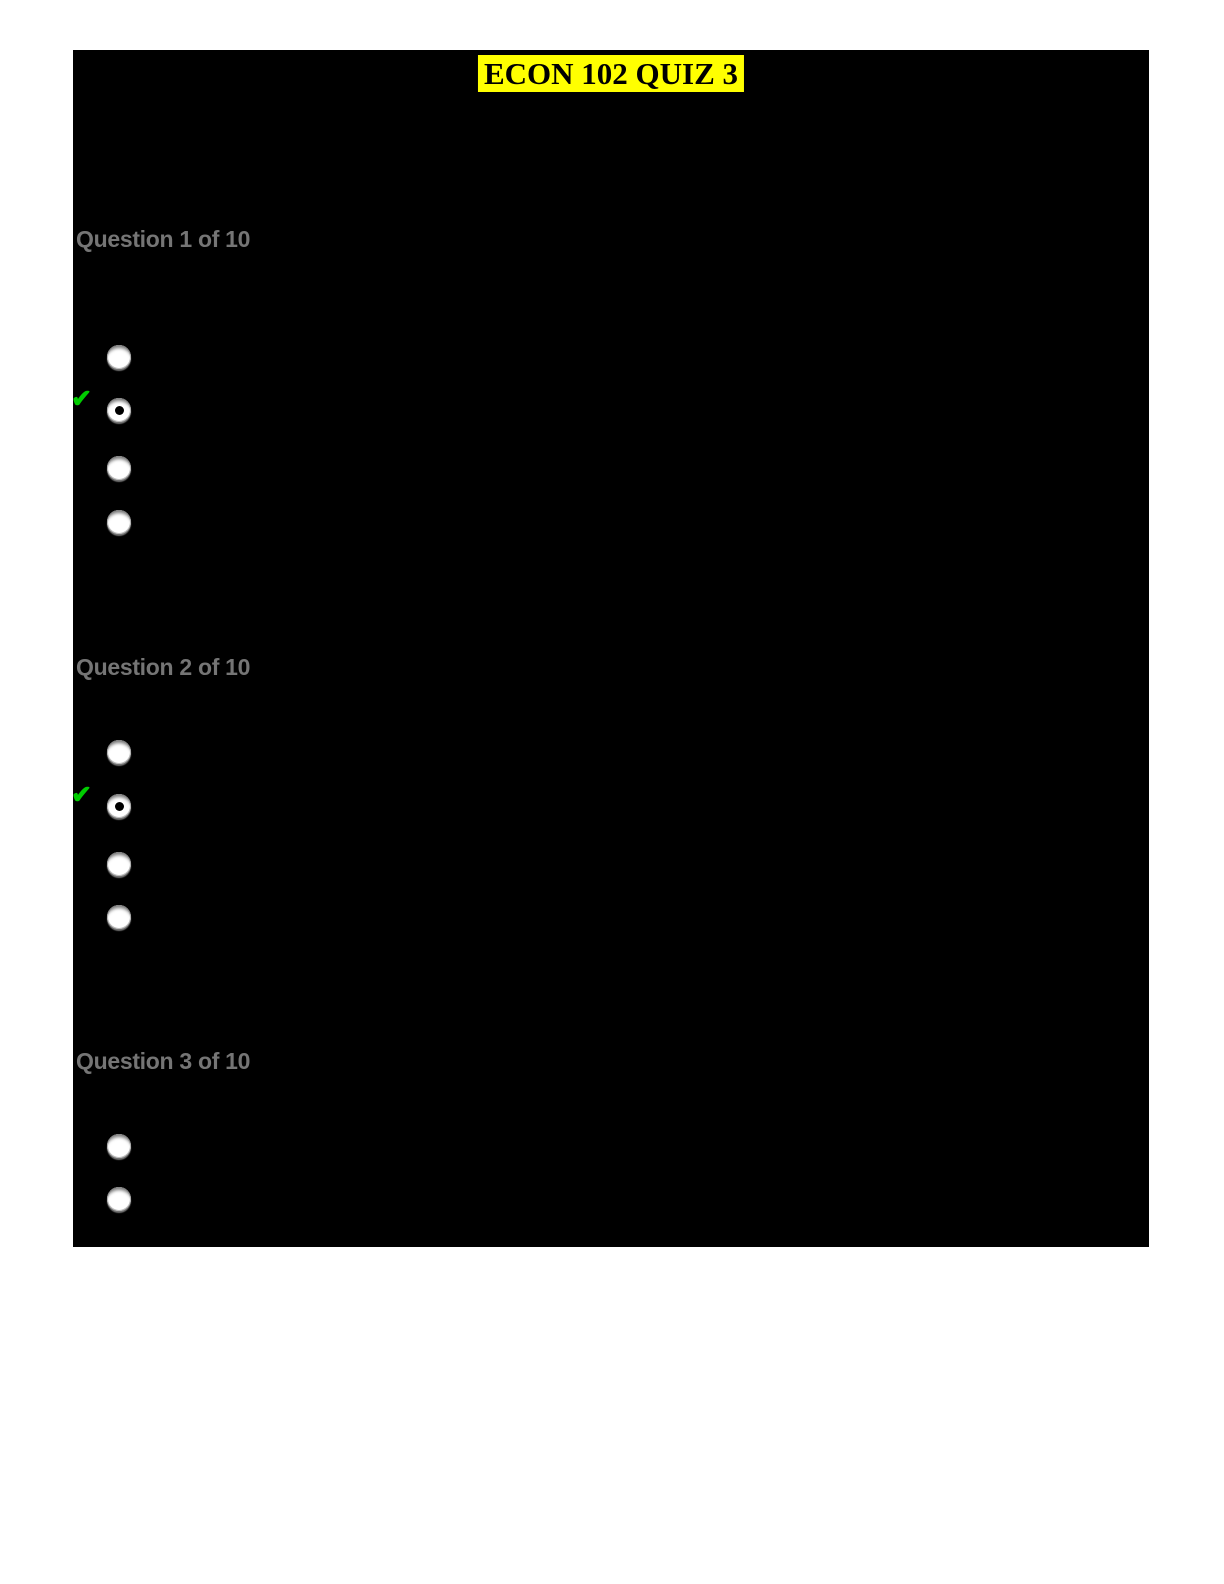 Image resolution: width=1224 pixels, height=1584 pixels. Describe the element at coordinates (611, 73) in the screenshot. I see `quiz-title: ECON 102 QUIZ 3` at that location.